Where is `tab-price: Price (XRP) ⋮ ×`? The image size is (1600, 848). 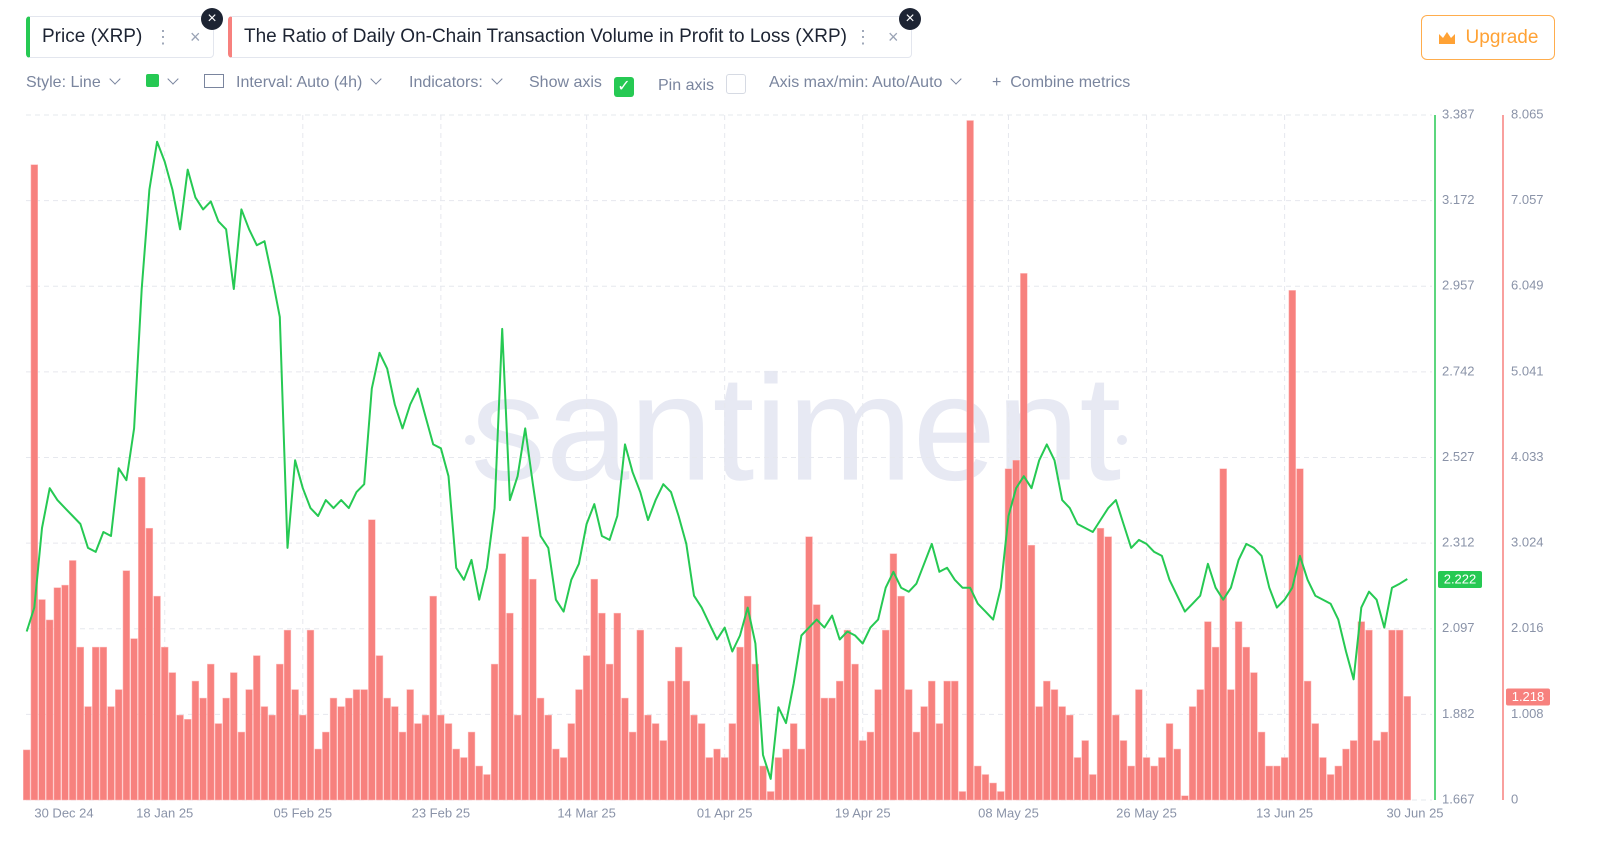
tab-price: Price (XRP) ⋮ × is located at coordinates (120, 37).